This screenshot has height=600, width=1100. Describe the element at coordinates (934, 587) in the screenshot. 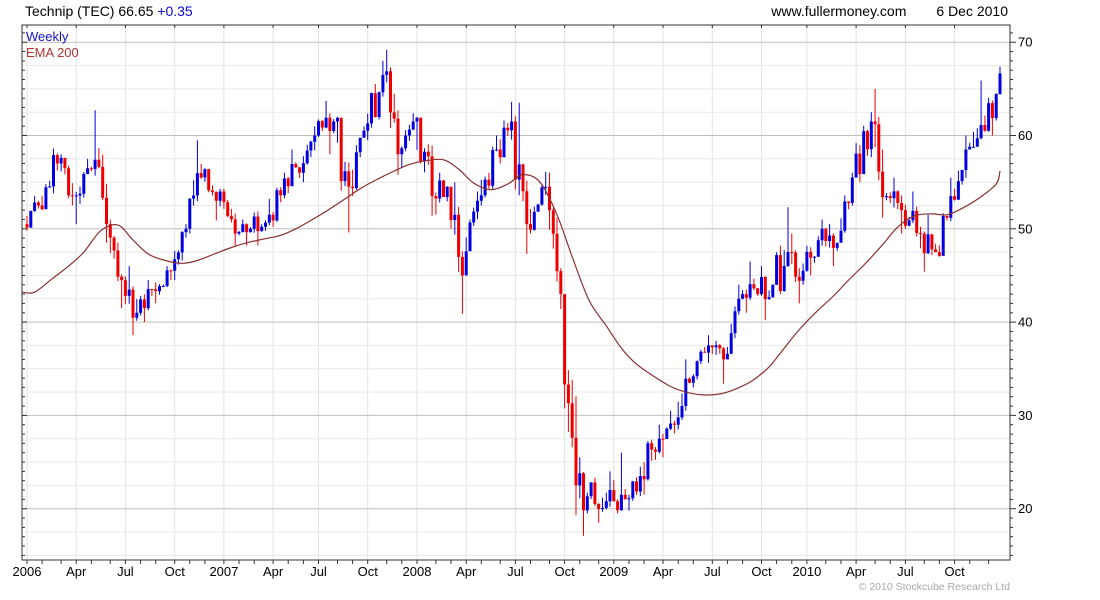

I see `copyright-notice: © 2010 Stockcube Research Ltd` at that location.